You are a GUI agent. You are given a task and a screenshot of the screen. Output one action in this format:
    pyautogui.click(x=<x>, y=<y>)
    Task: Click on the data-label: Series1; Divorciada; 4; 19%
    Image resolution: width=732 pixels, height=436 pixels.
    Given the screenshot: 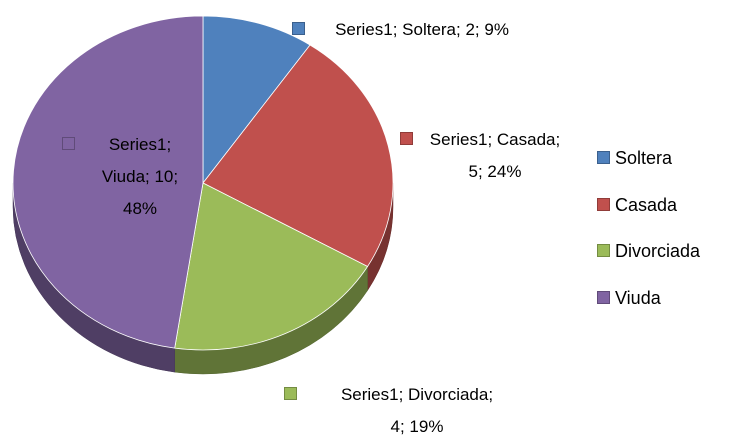 What is the action you would take?
    pyautogui.click(x=417, y=410)
    